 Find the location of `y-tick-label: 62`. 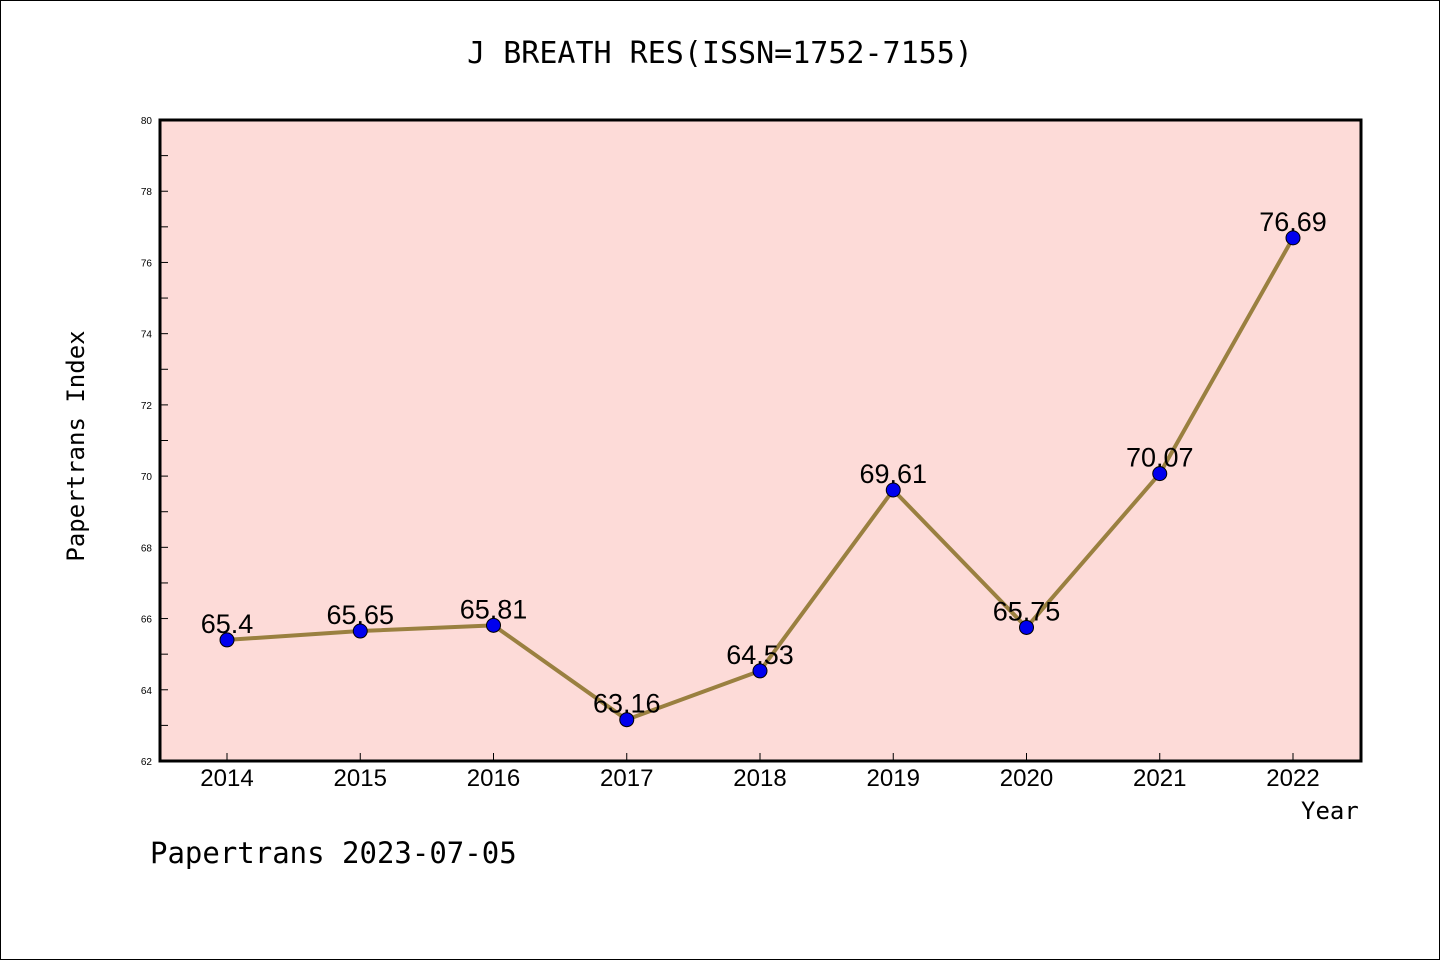

y-tick-label: 62 is located at coordinates (147, 762).